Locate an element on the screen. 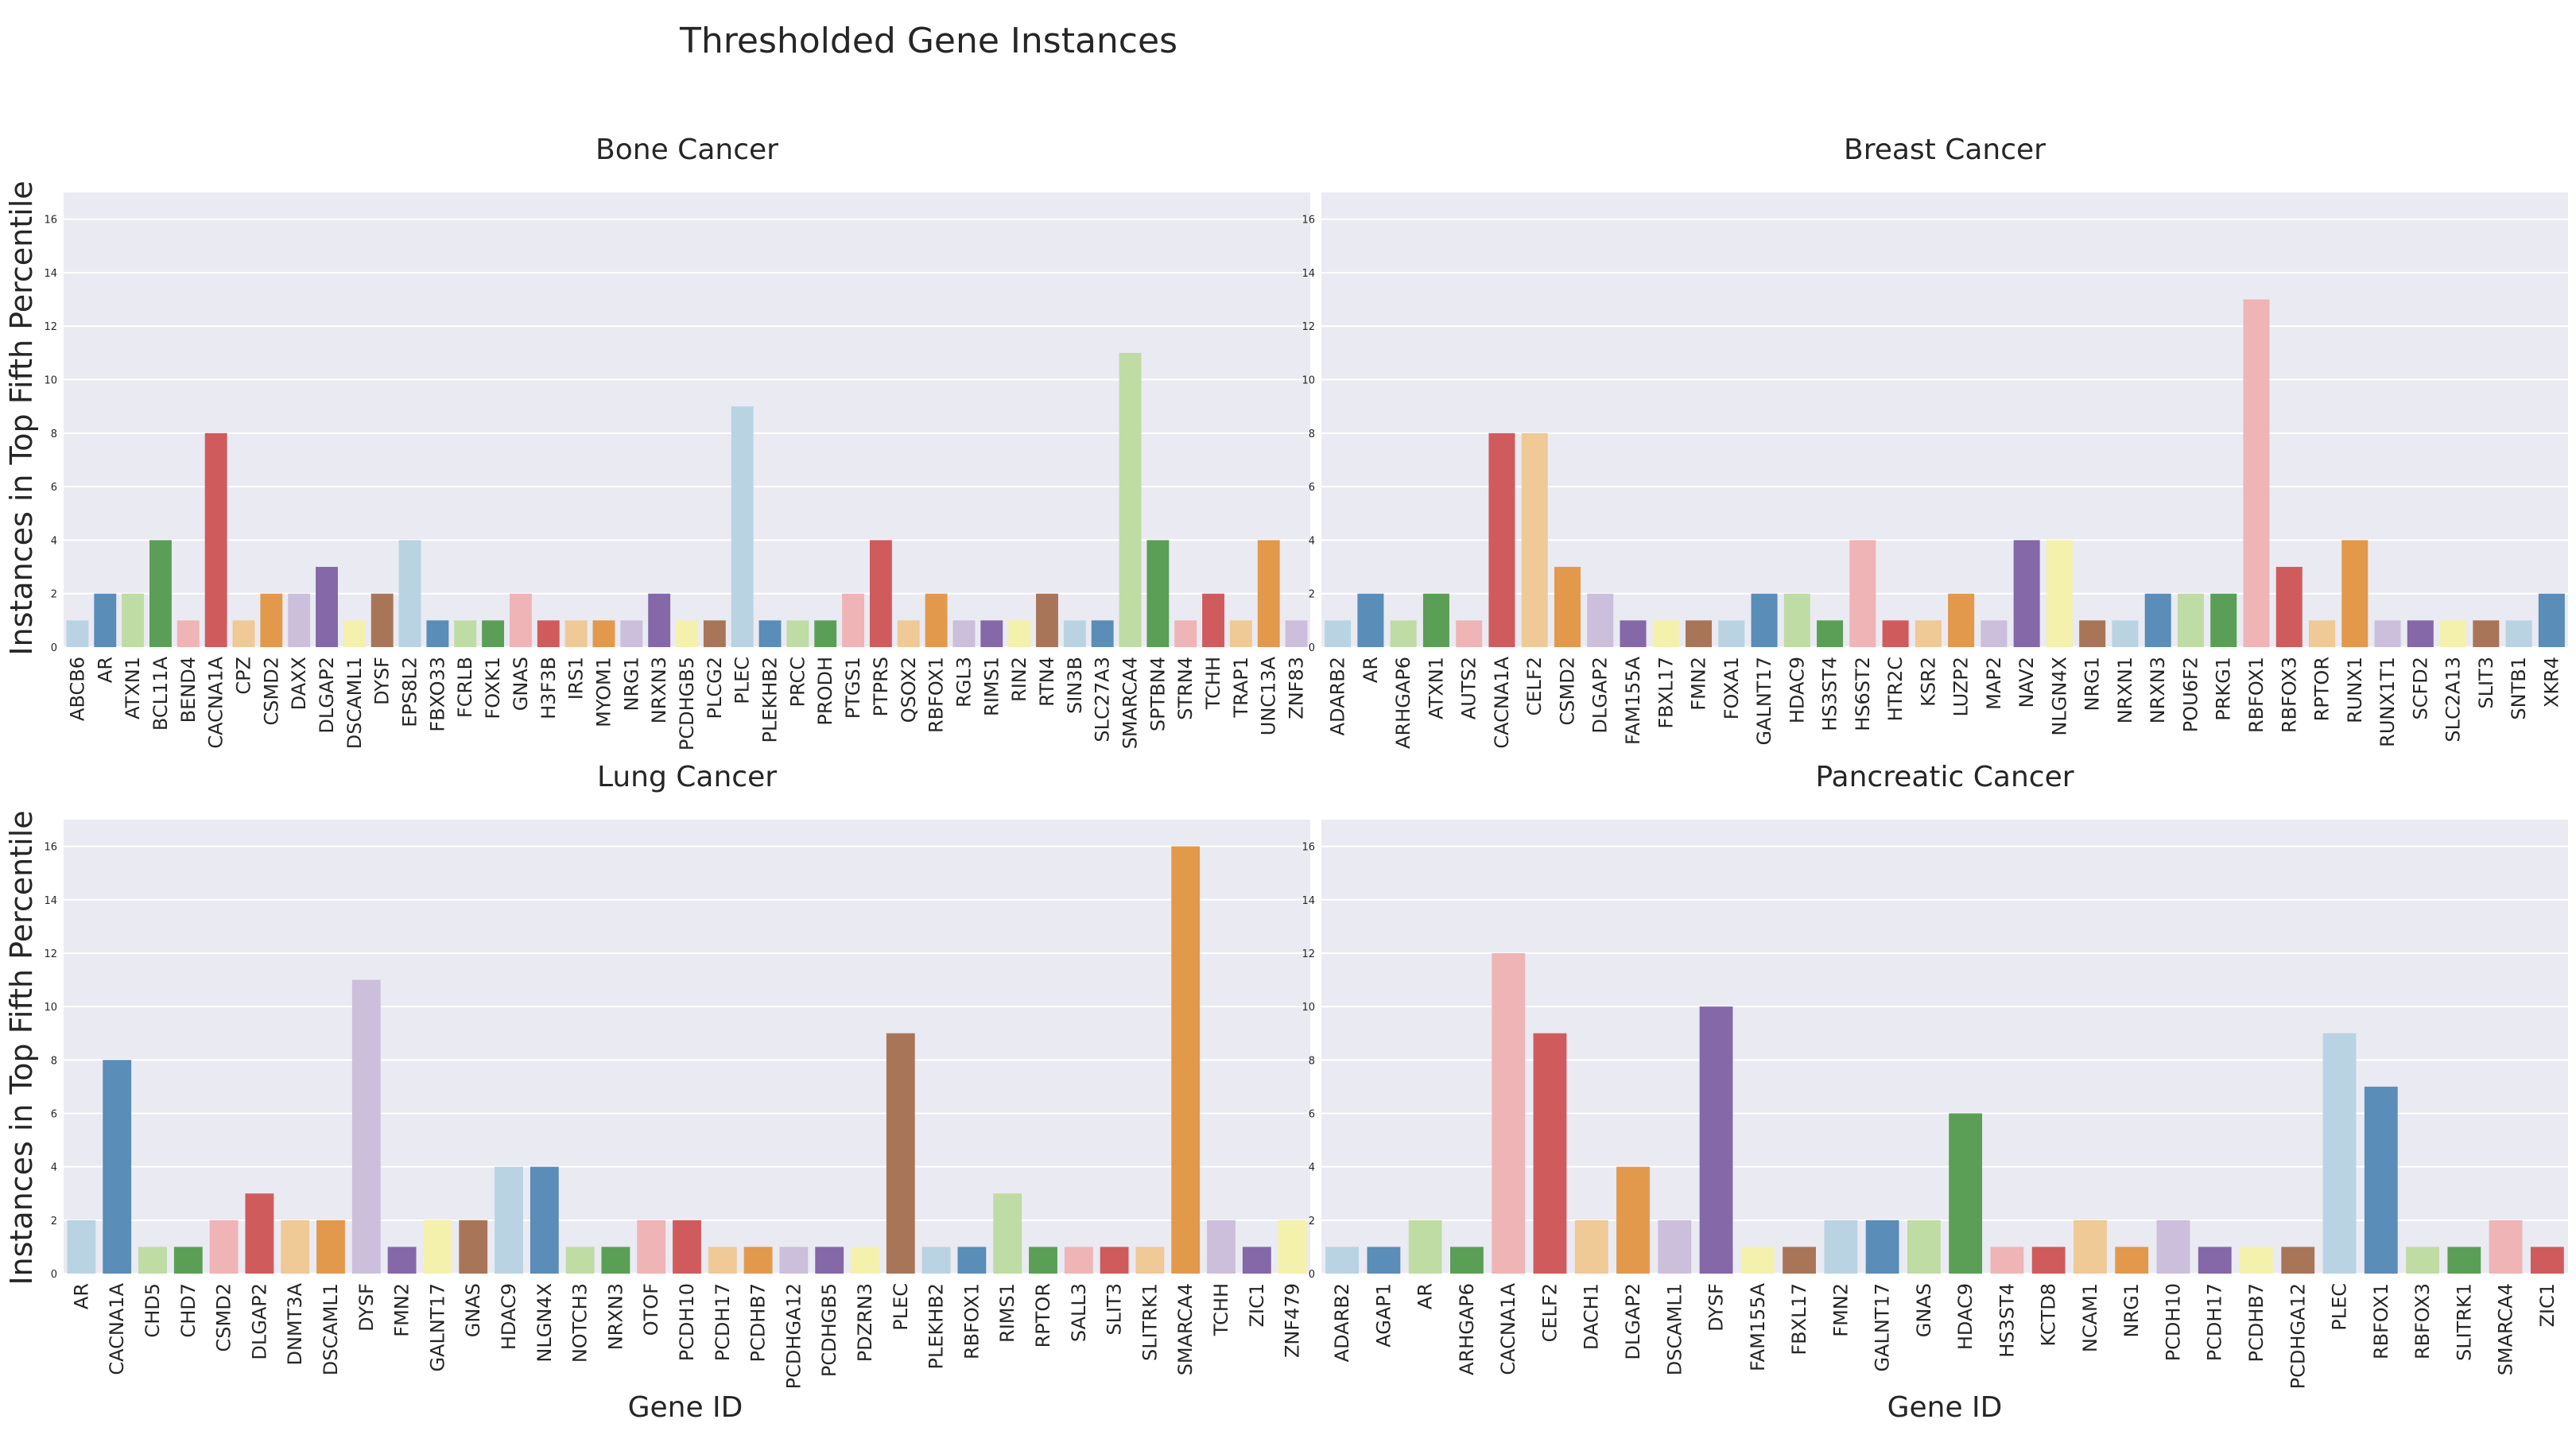 The height and width of the screenshot is (1431, 2576). bar-zic1 is located at coordinates (2547, 1260).